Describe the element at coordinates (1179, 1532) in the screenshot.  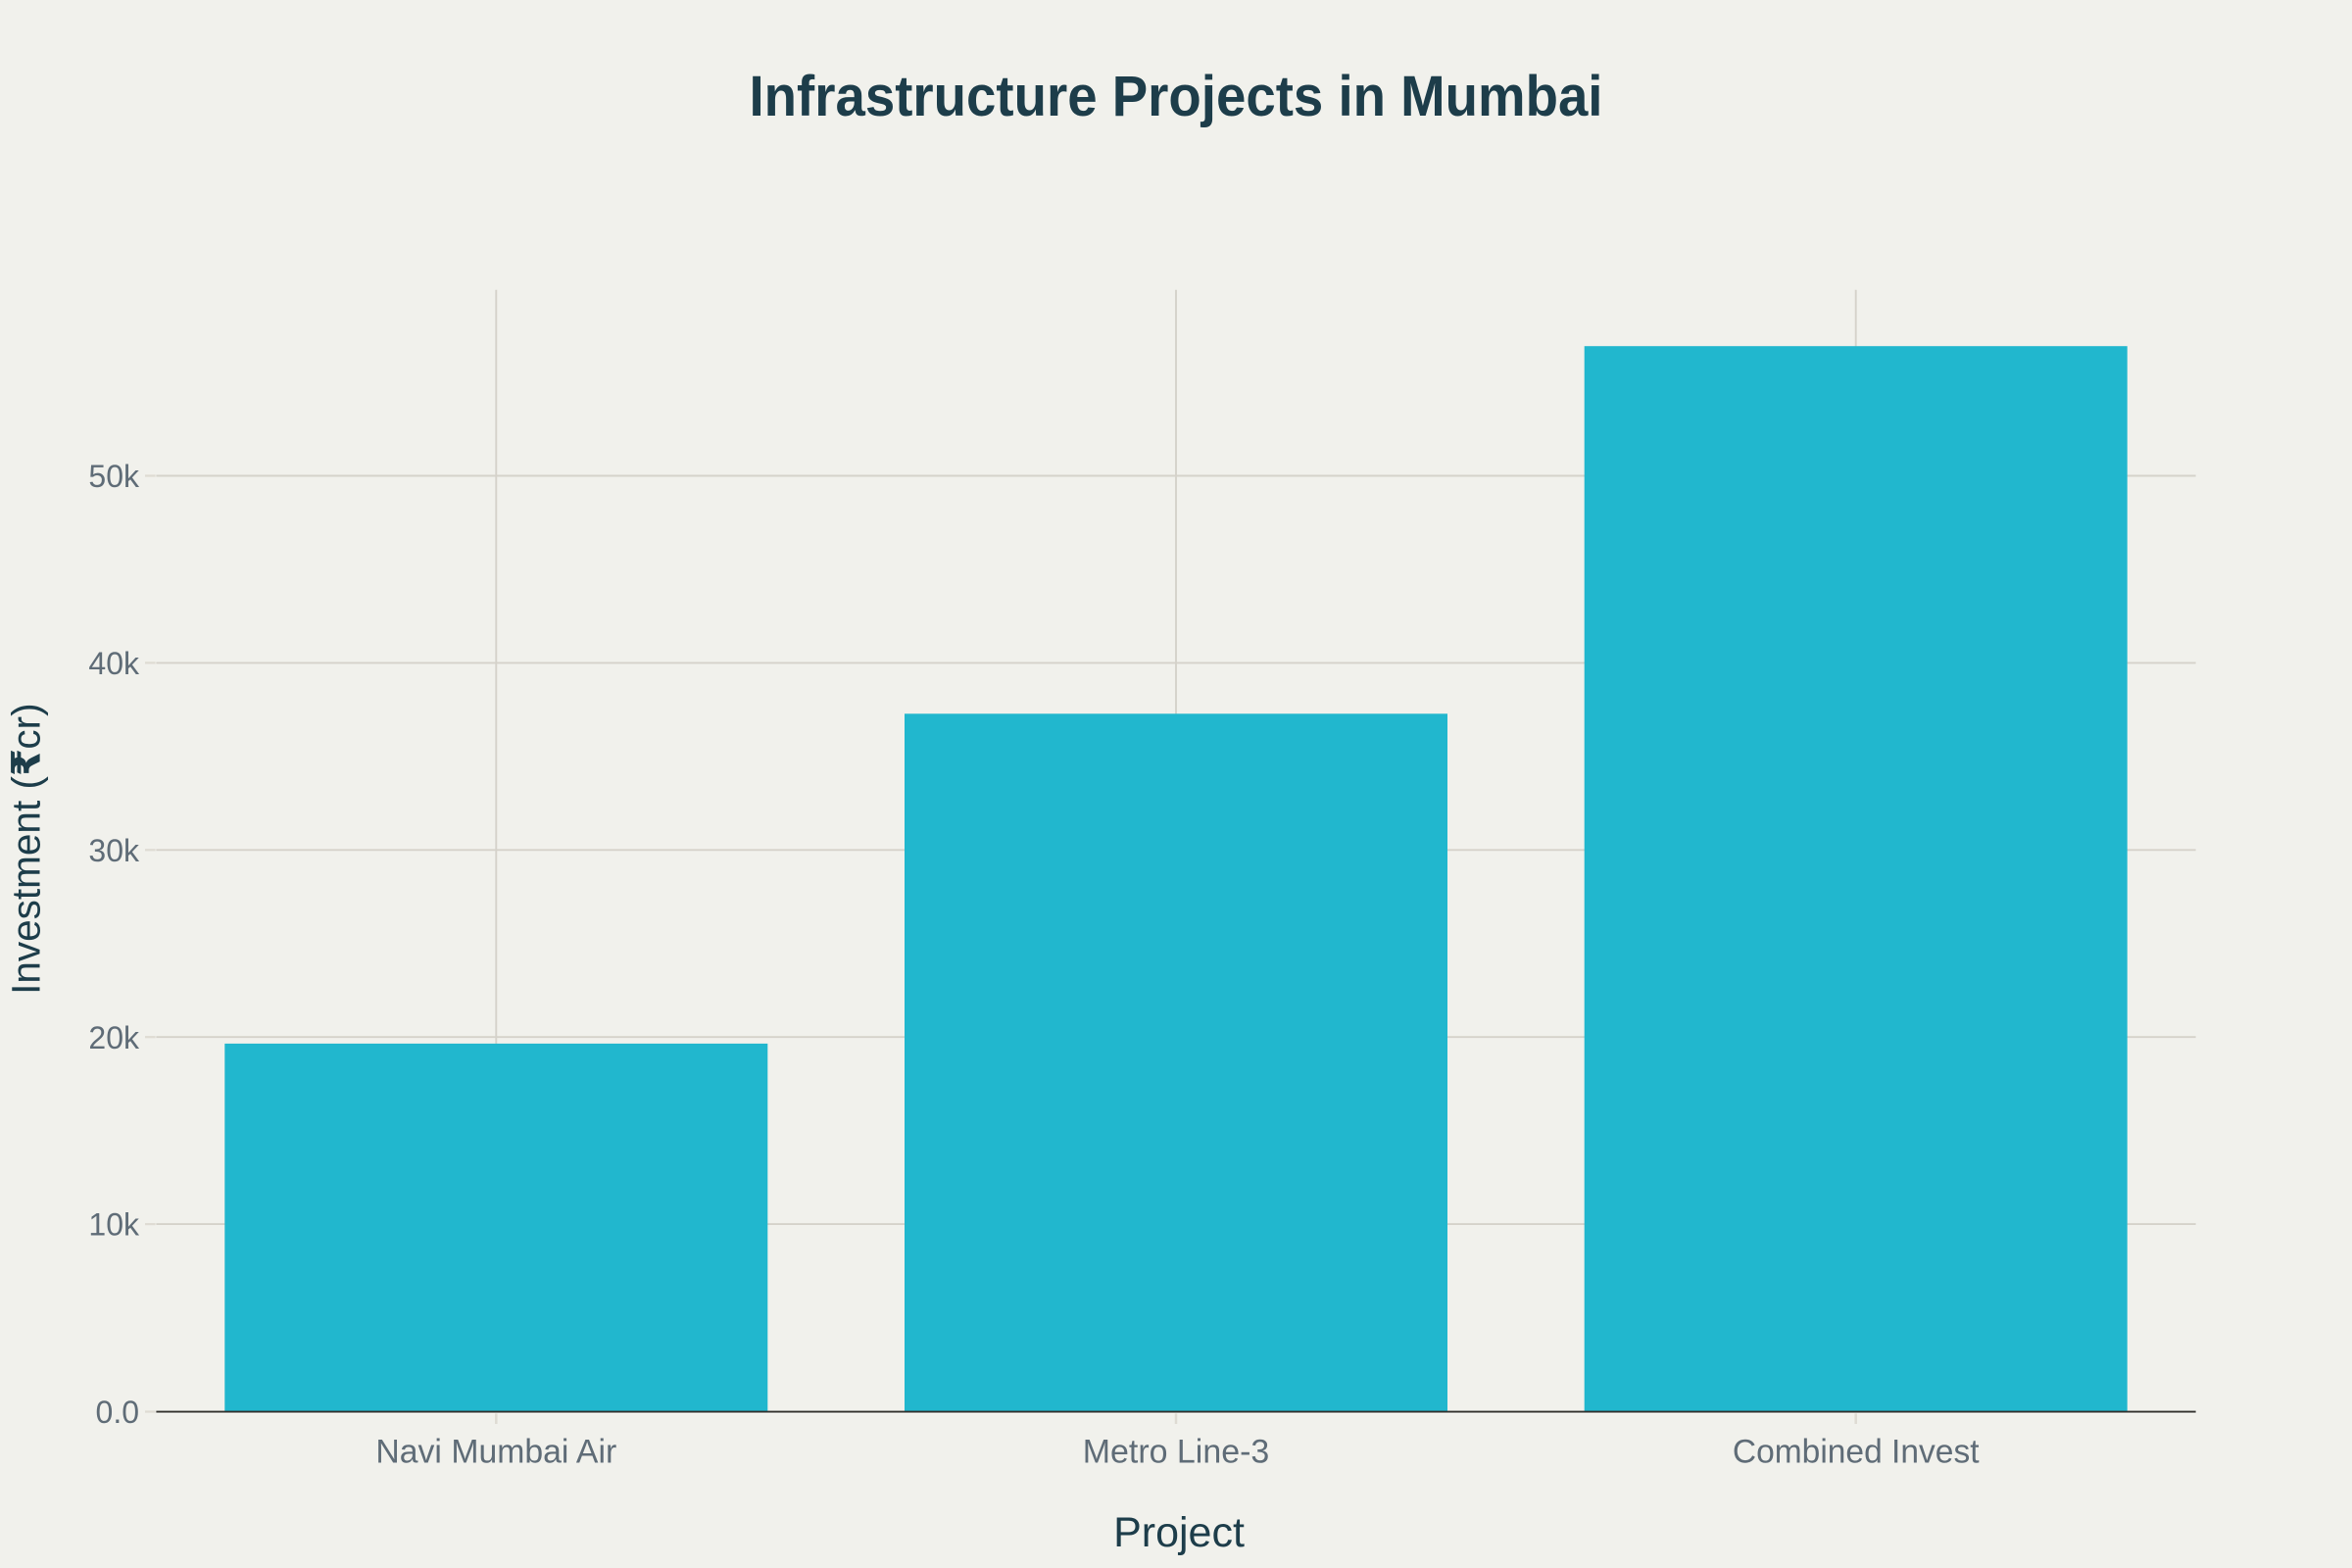
I see `svg-text: Project` at that location.